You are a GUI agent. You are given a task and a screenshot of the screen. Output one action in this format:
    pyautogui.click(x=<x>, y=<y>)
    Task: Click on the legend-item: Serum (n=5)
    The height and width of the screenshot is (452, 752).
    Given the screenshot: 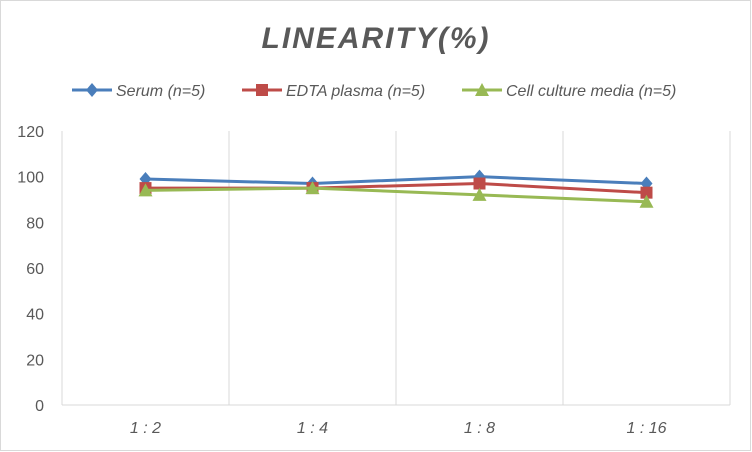 What is the action you would take?
    pyautogui.click(x=138, y=91)
    